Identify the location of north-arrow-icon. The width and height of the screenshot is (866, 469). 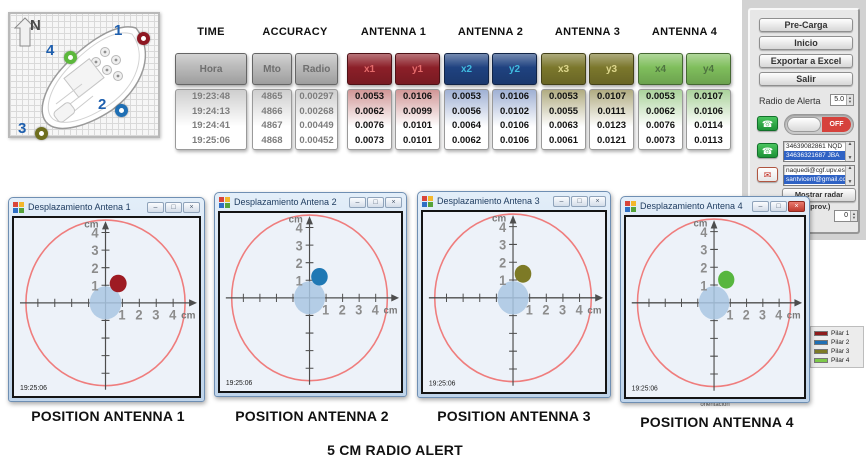
(25, 32).